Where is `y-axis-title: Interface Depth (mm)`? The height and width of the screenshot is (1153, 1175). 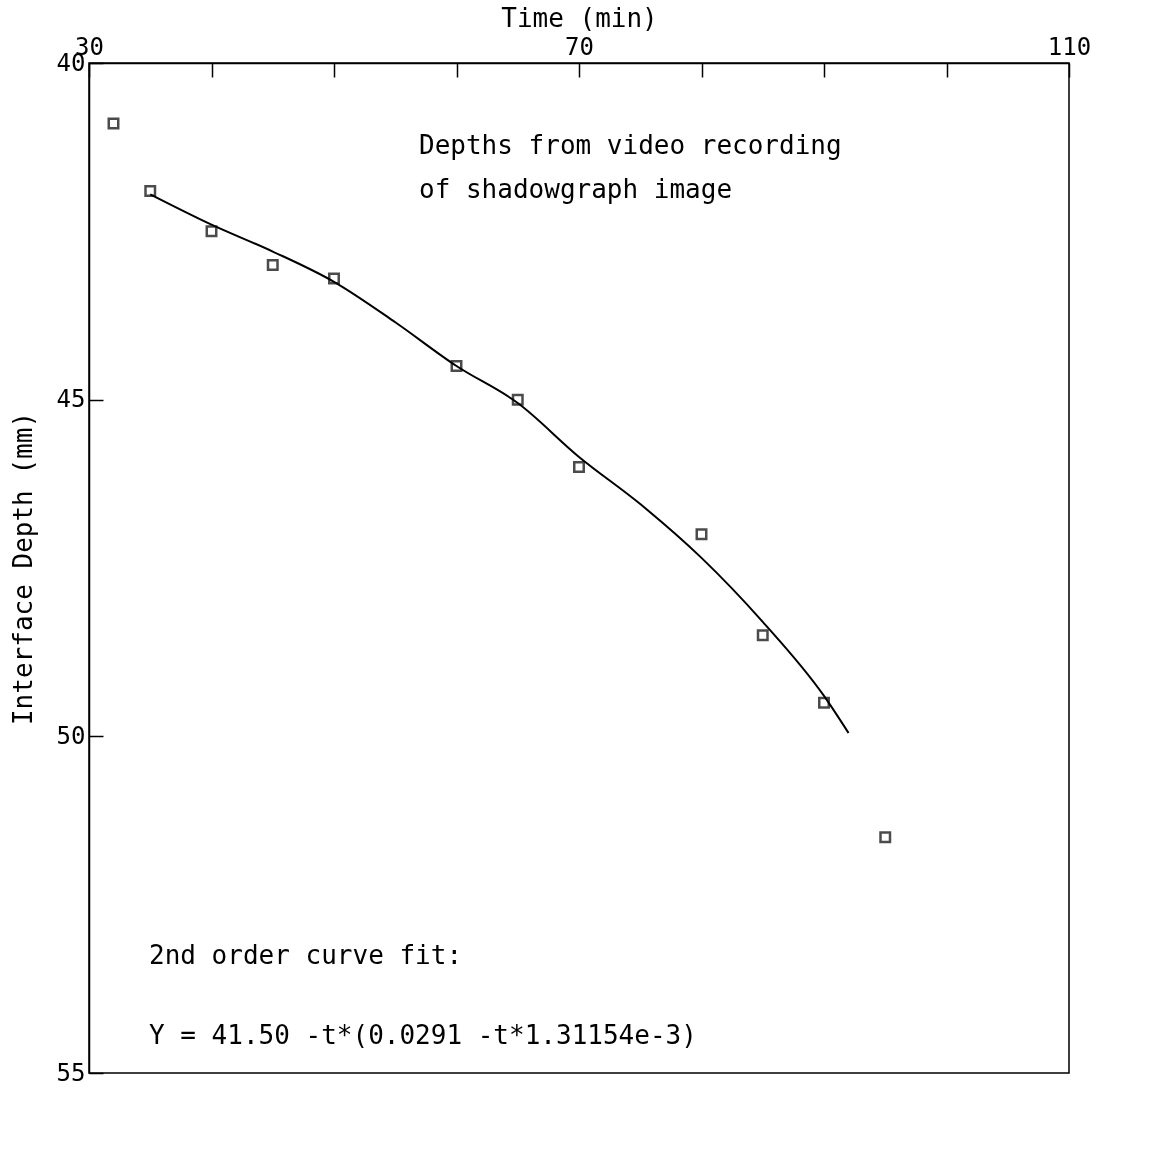
y-axis-title: Interface Depth (mm) is located at coordinates (22, 568).